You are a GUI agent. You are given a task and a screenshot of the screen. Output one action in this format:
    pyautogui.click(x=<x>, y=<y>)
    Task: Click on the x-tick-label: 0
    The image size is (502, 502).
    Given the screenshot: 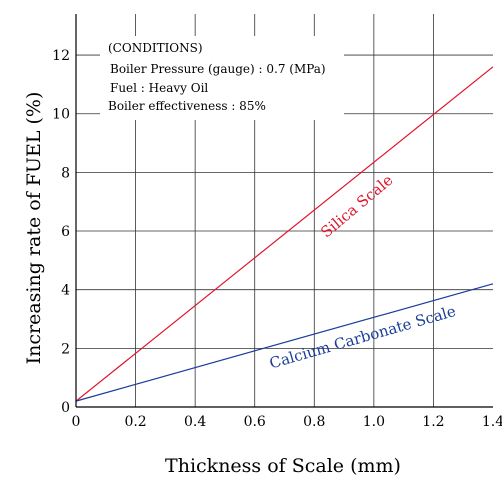 What is the action you would take?
    pyautogui.click(x=76, y=422)
    